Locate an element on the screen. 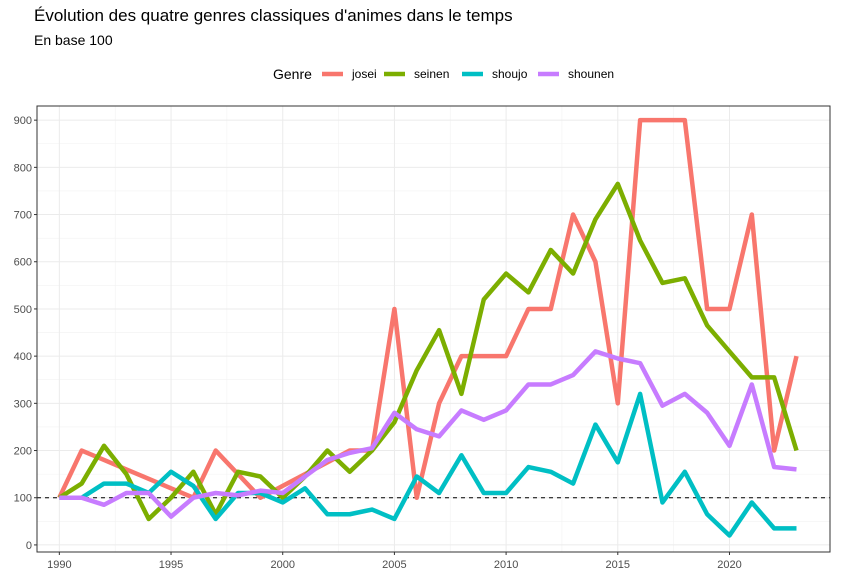  y-tick-label: 400 is located at coordinates (23, 357).